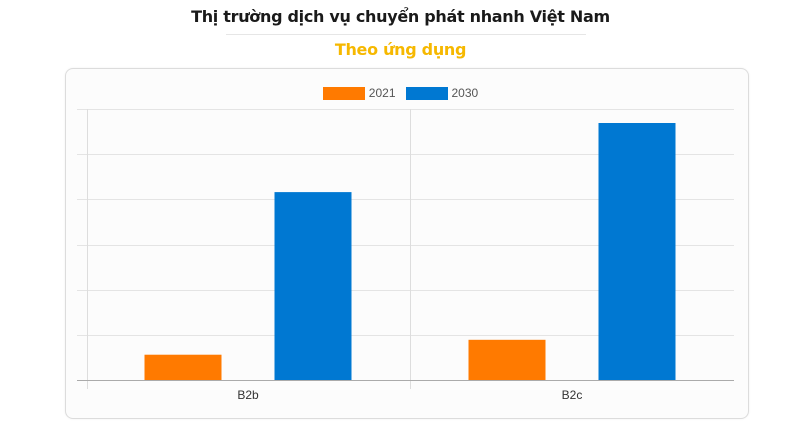 The image size is (801, 421). What do you see at coordinates (426, 93) in the screenshot?
I see `legend-swatch-2030` at bounding box center [426, 93].